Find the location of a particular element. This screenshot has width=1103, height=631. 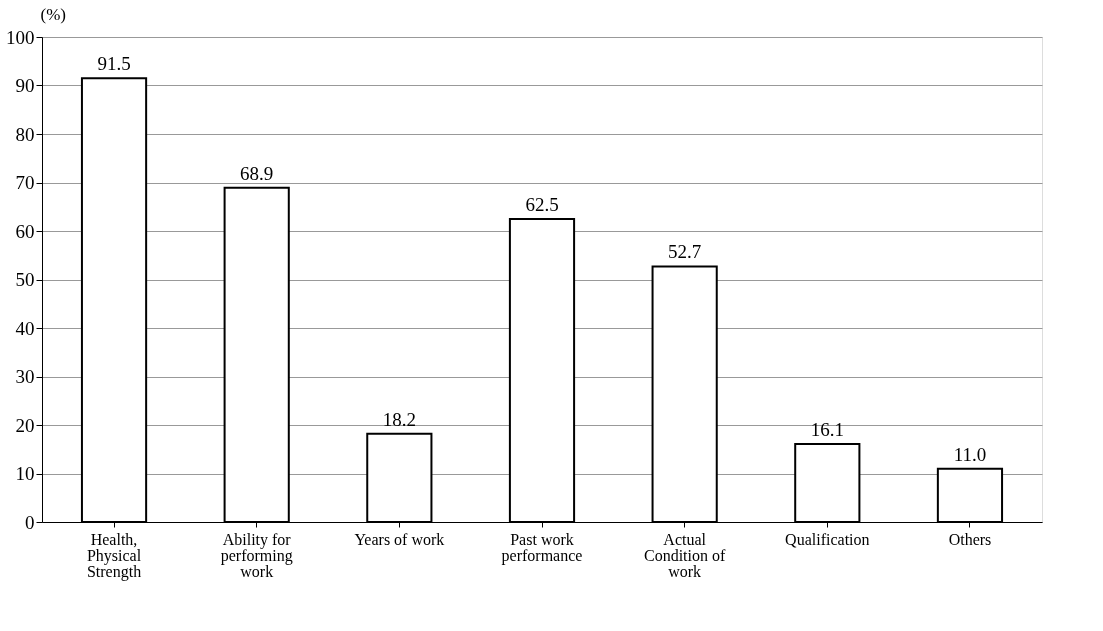

y-tick-label: 0 is located at coordinates (30, 522).